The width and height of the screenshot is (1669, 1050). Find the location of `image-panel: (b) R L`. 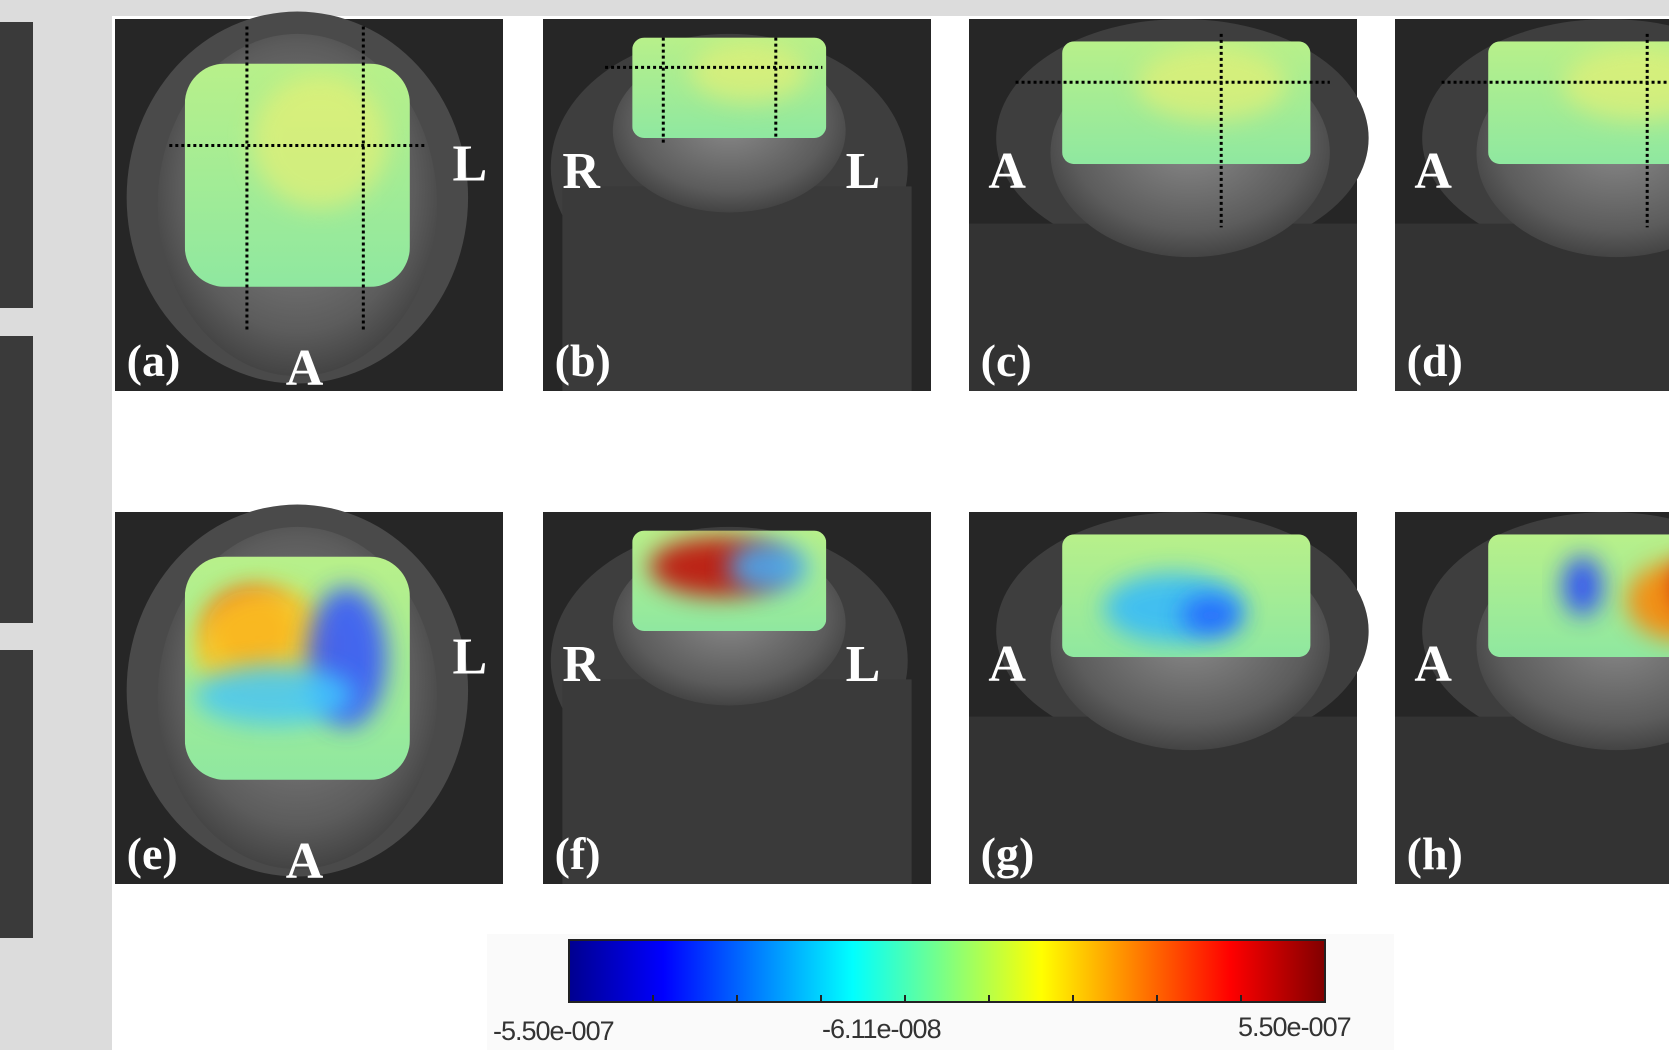

image-panel: (b) R L is located at coordinates (737, 205).